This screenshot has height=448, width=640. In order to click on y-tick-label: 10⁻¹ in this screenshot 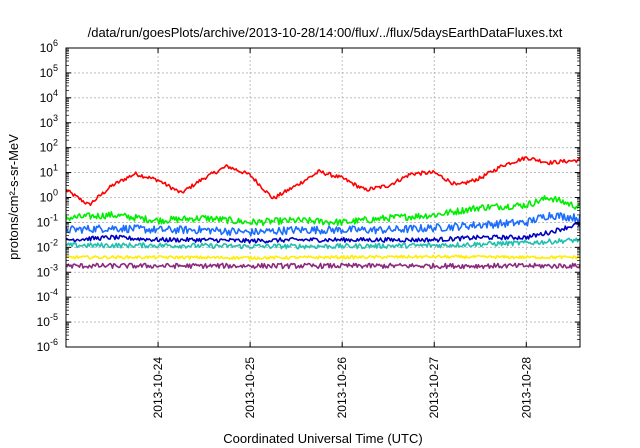, I will do `click(47, 220)`.